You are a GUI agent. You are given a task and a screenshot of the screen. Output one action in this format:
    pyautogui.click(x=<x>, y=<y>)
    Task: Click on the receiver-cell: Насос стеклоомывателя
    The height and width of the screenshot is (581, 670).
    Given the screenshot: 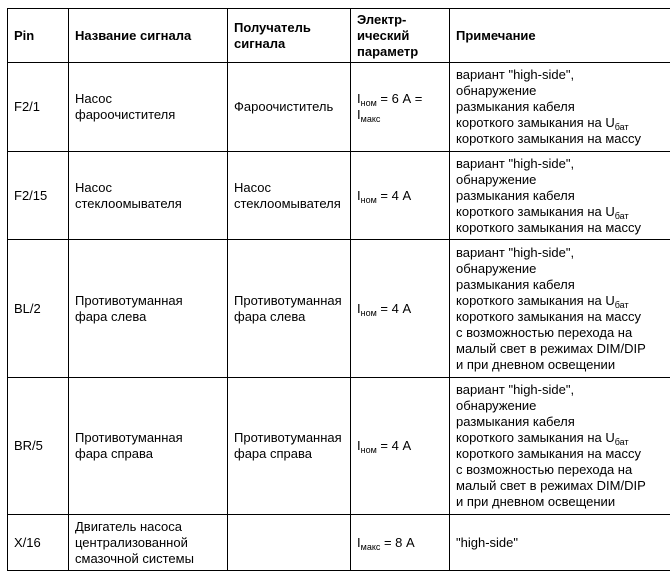 What is the action you would take?
    pyautogui.click(x=289, y=195)
    